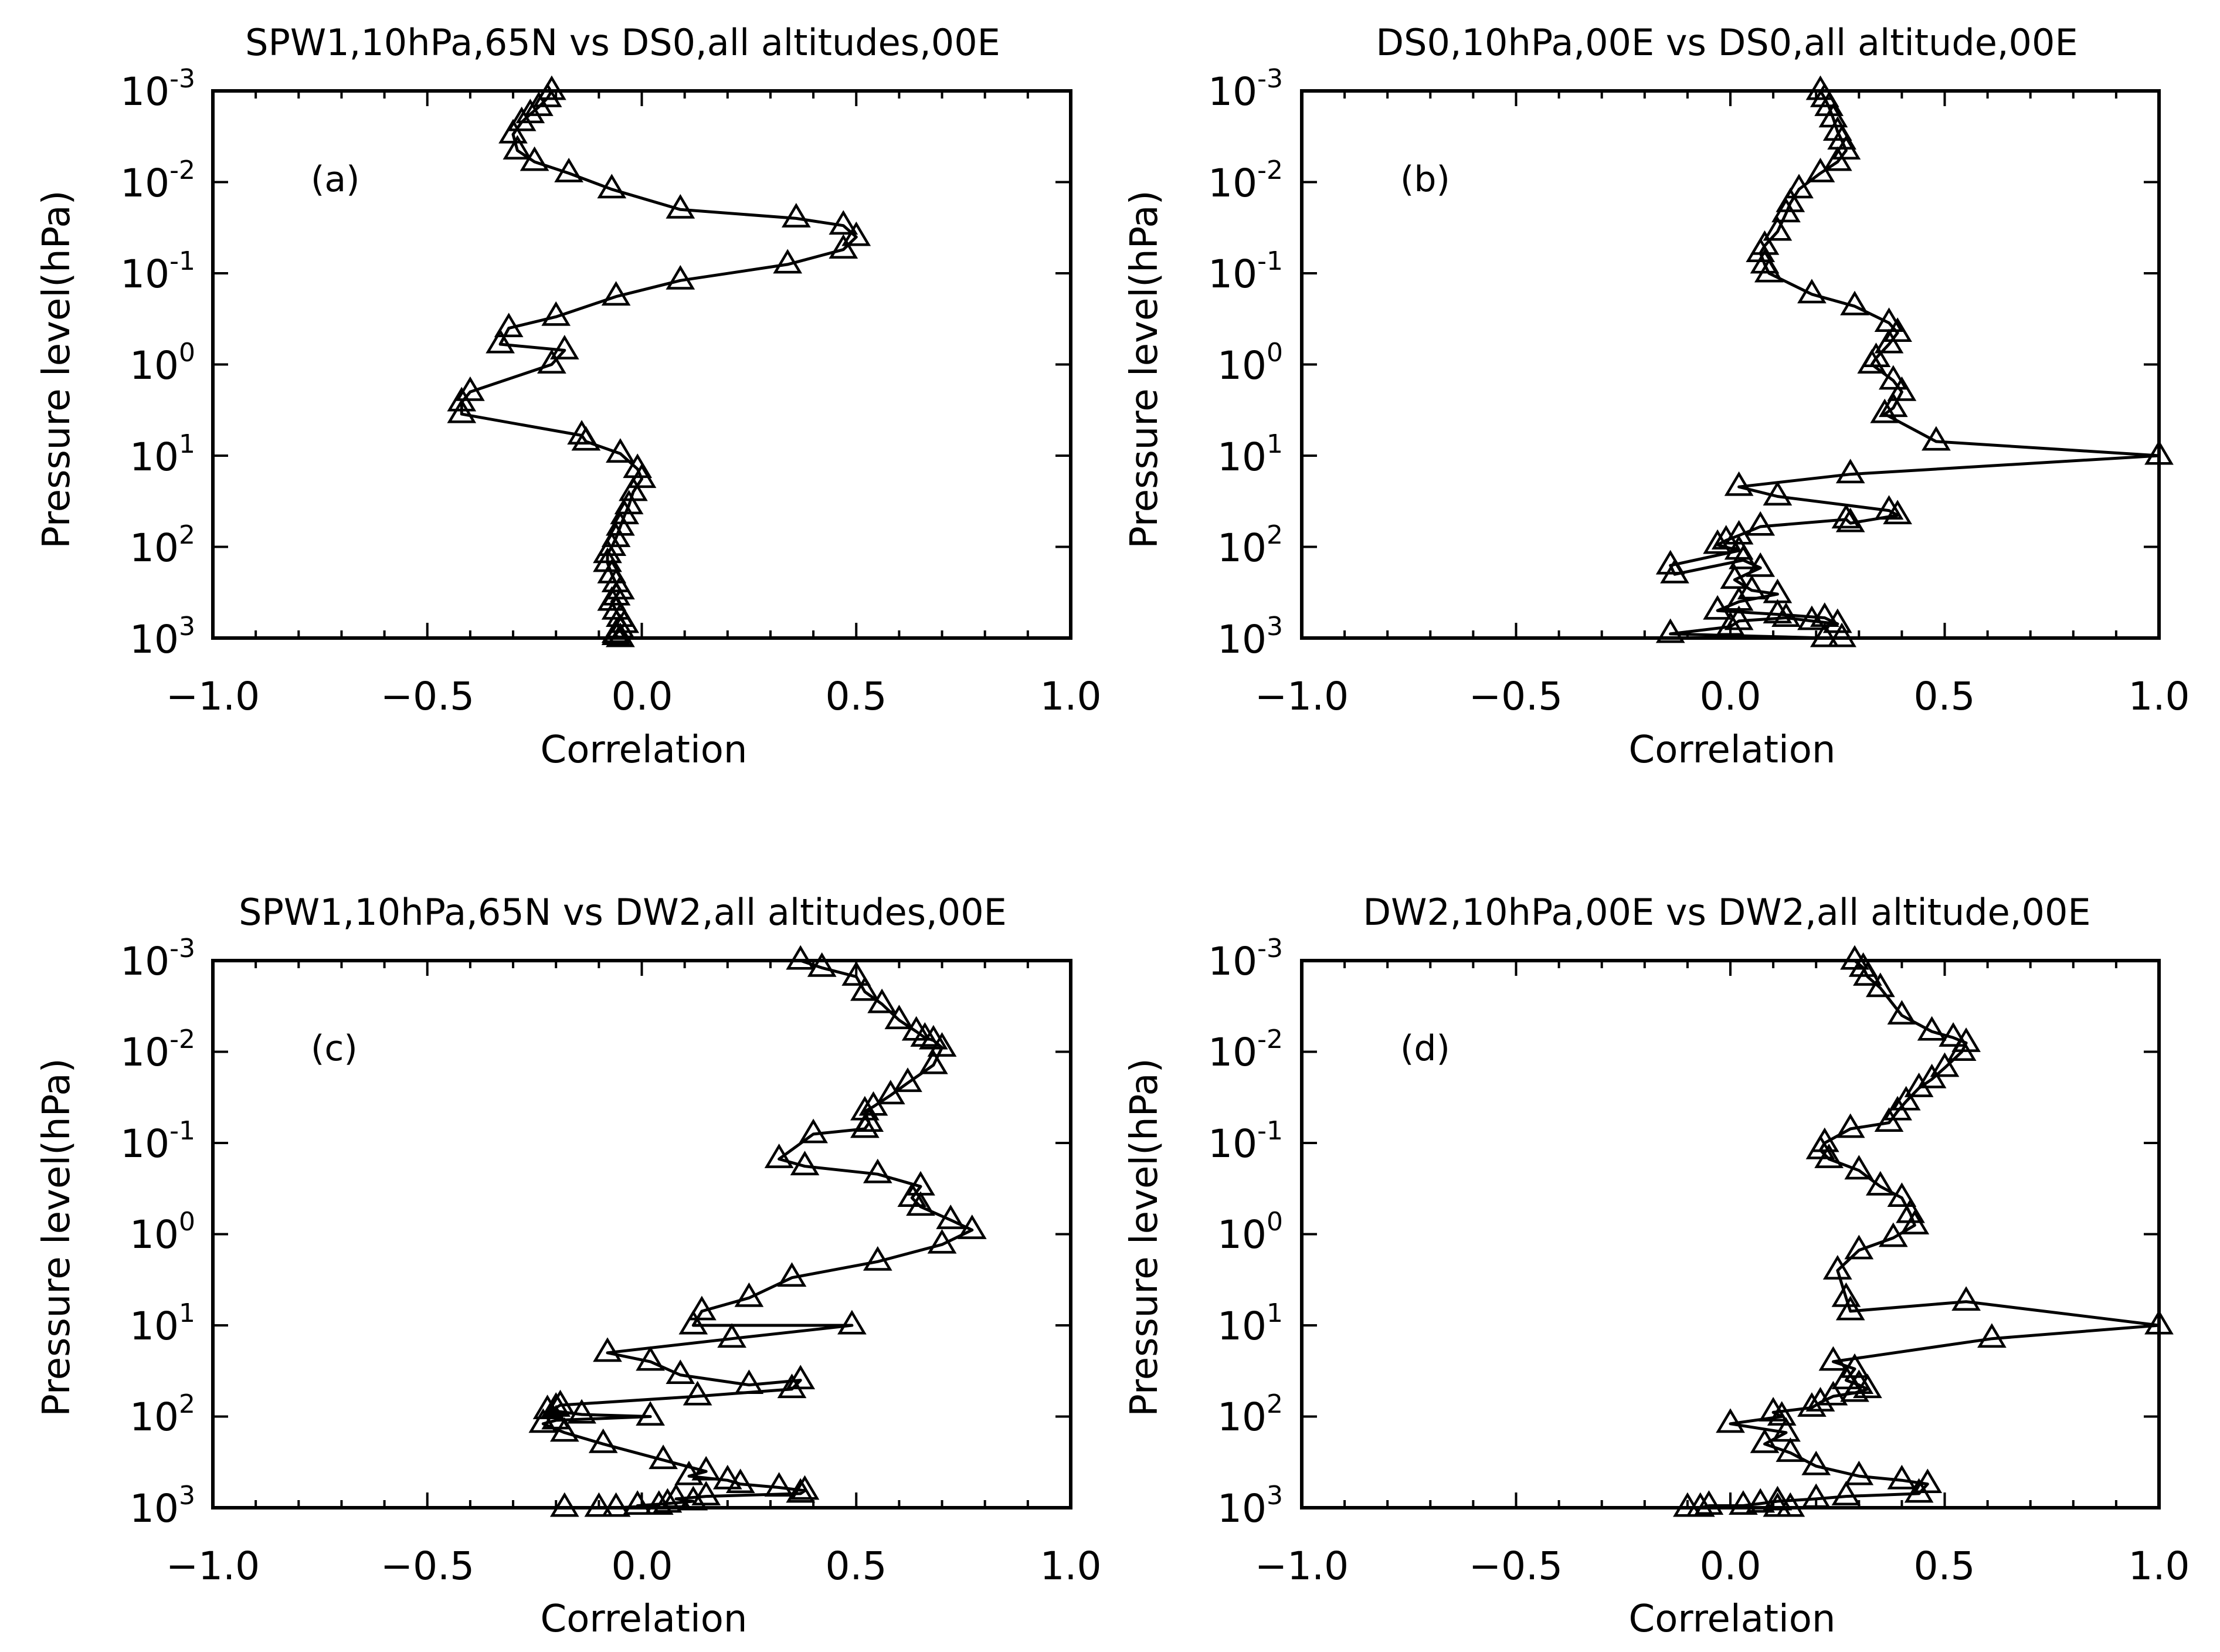 The width and height of the screenshot is (2220, 1652). What do you see at coordinates (1727, 42) in the screenshot?
I see `panel-title: DS0,10hPa,00E vs DS0,all altitude,00E` at bounding box center [1727, 42].